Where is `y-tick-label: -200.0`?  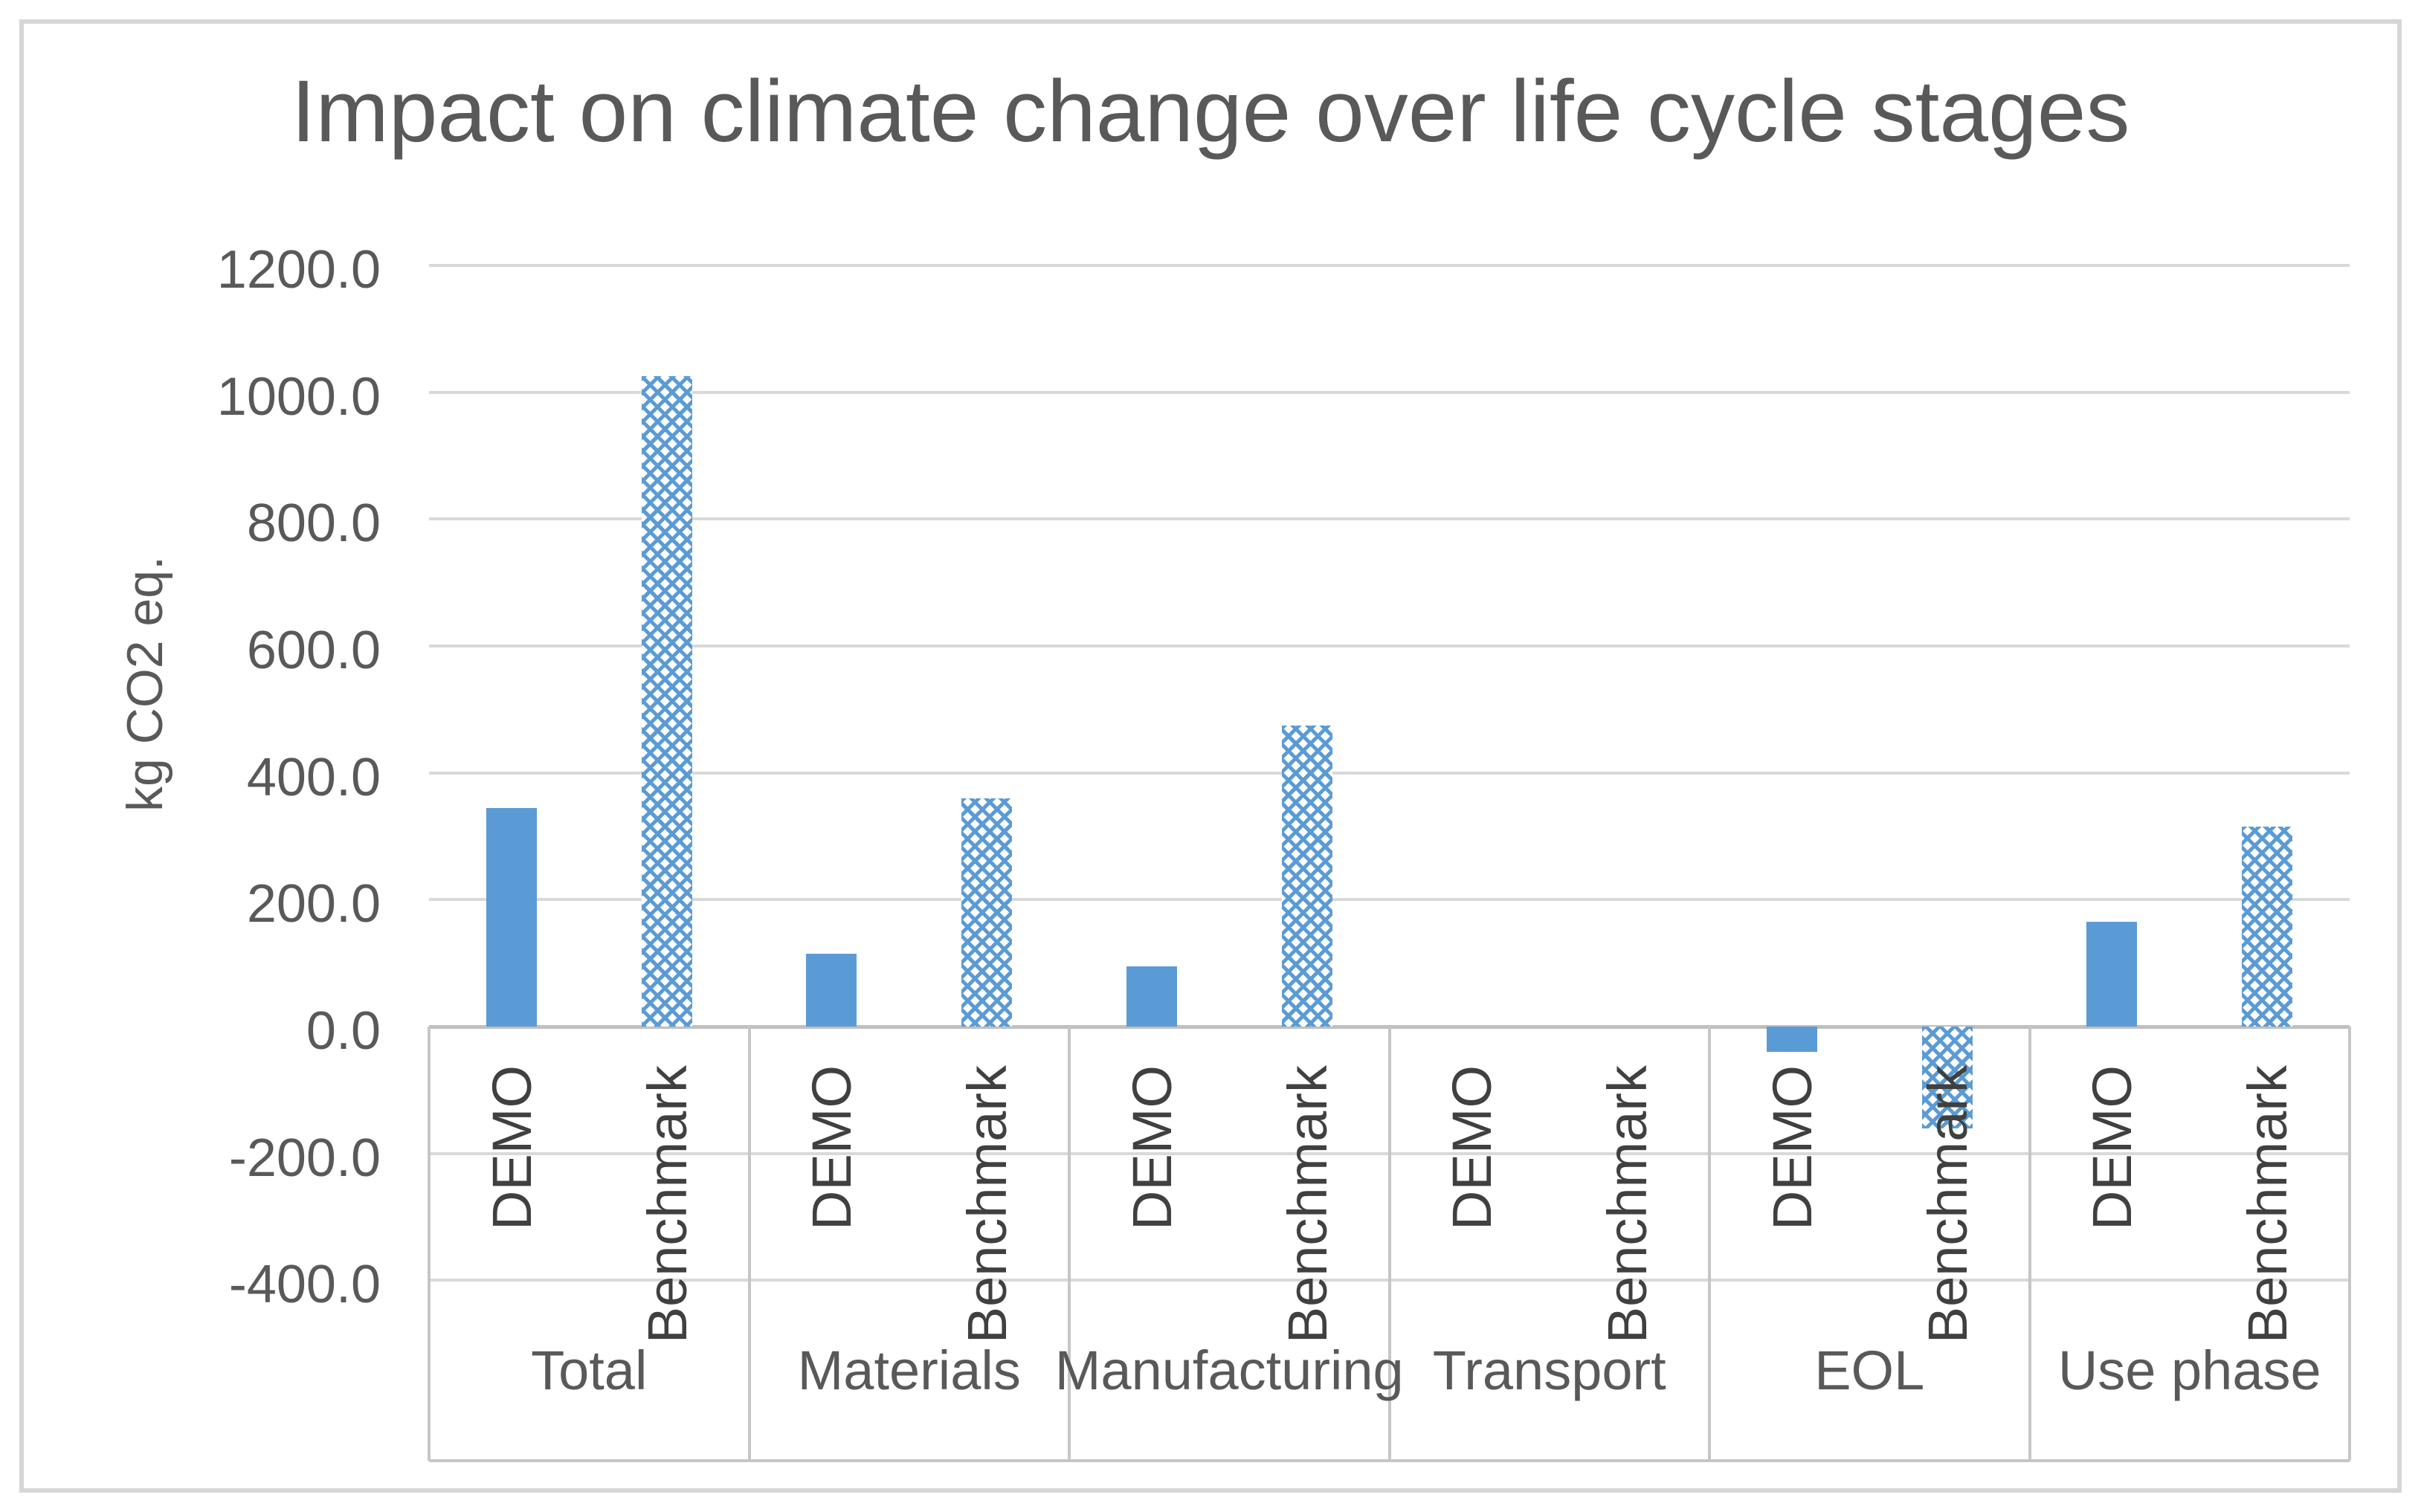
y-tick-label: -200.0 is located at coordinates (304, 1158).